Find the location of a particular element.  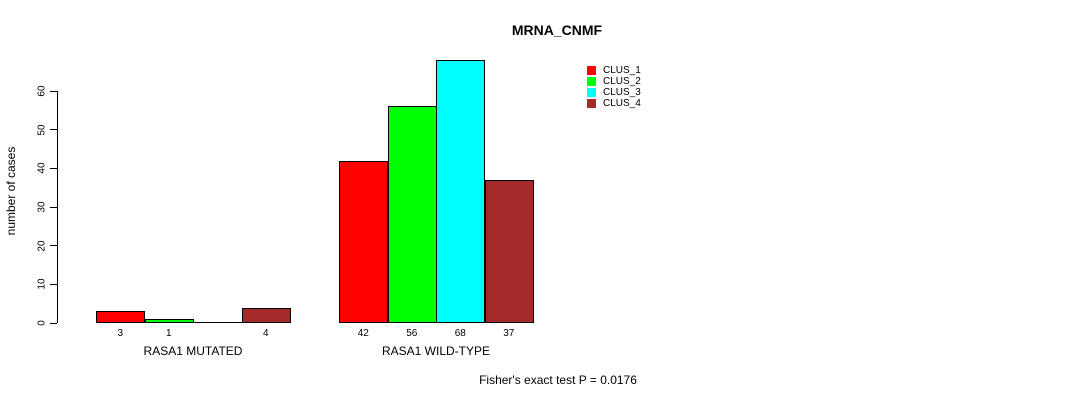

chart-title: MRNA_CNMF is located at coordinates (557, 30).